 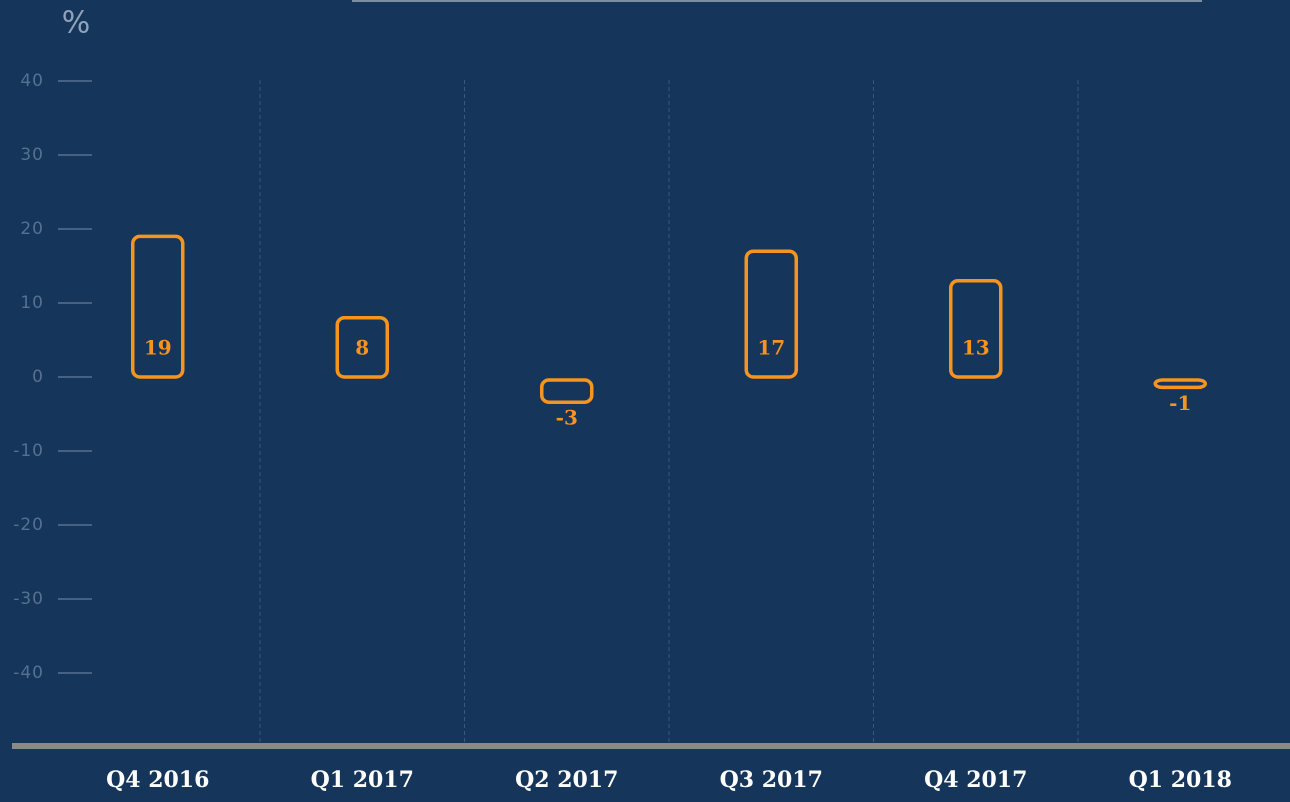 What do you see at coordinates (38, 377) in the screenshot?
I see `y-tick-label: 0` at bounding box center [38, 377].